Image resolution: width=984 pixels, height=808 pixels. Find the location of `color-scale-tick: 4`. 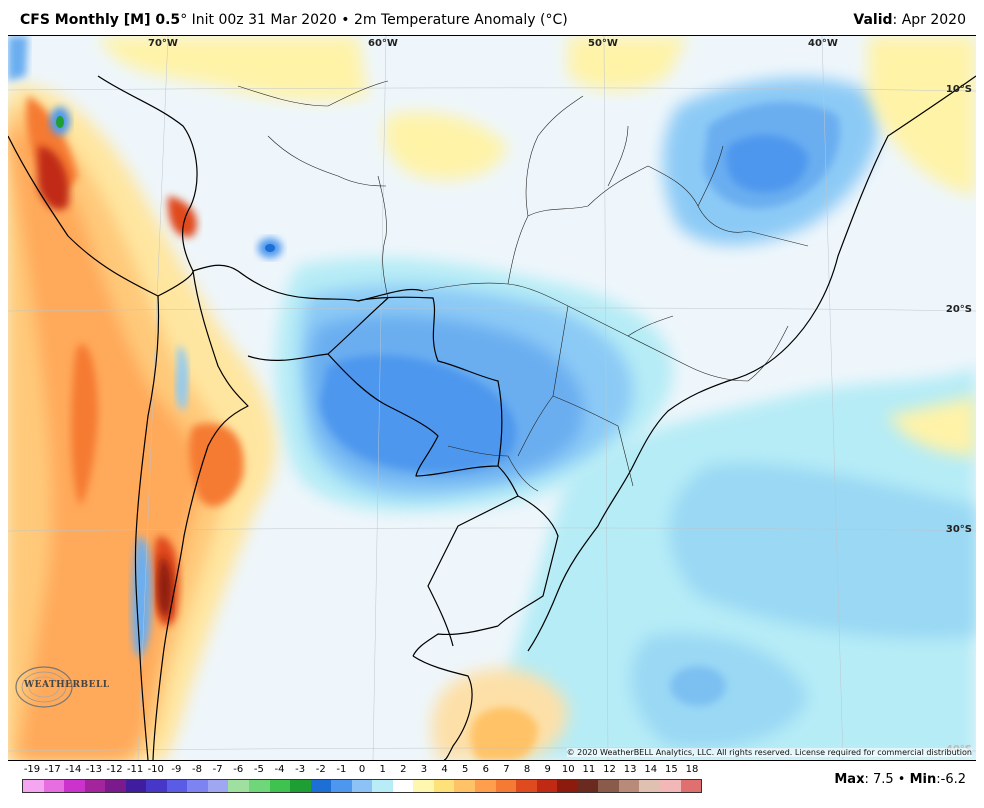

color-scale-tick: 4 is located at coordinates (444, 769).